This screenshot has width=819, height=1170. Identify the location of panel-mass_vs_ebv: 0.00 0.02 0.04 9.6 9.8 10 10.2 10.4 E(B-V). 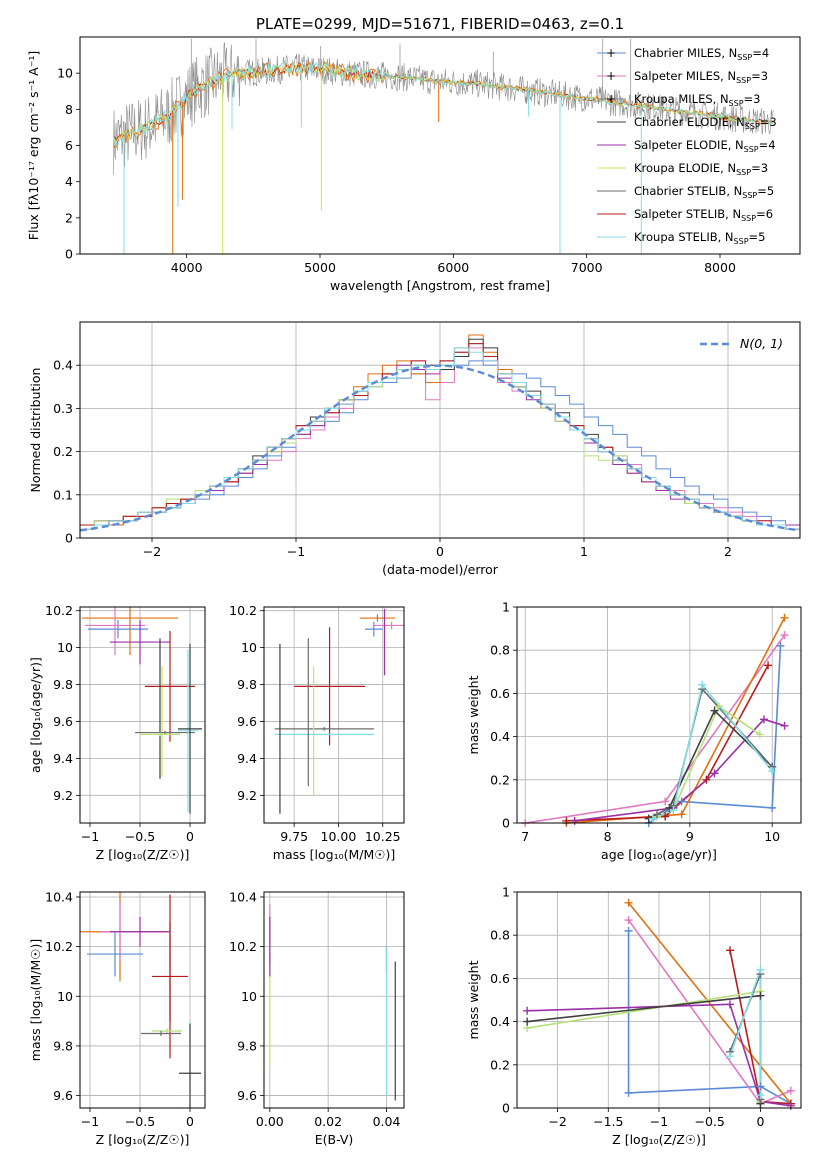
(317, 1018).